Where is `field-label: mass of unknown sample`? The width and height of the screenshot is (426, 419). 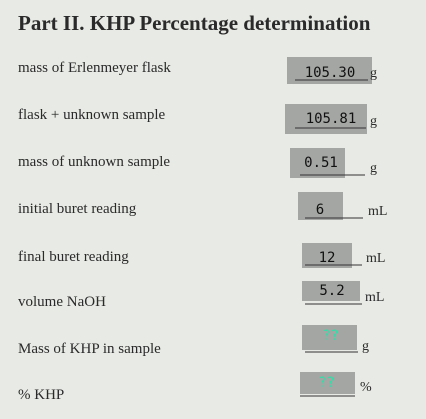
field-label: mass of unknown sample is located at coordinates (94, 162).